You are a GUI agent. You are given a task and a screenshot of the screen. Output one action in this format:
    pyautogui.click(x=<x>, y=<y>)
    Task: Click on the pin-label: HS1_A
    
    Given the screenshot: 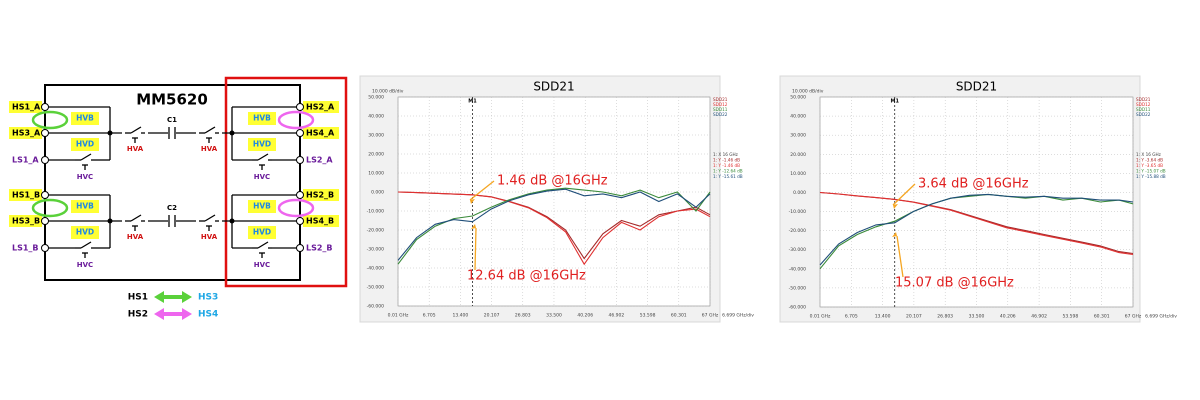 What is the action you would take?
    pyautogui.click(x=26, y=107)
    